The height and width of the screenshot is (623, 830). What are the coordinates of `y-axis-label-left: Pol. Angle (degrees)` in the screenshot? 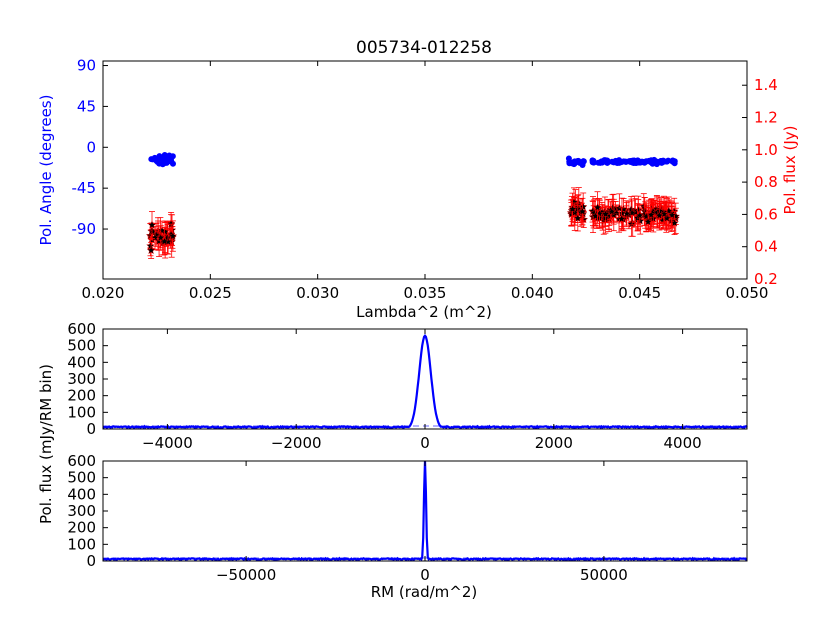 It's located at (46, 170).